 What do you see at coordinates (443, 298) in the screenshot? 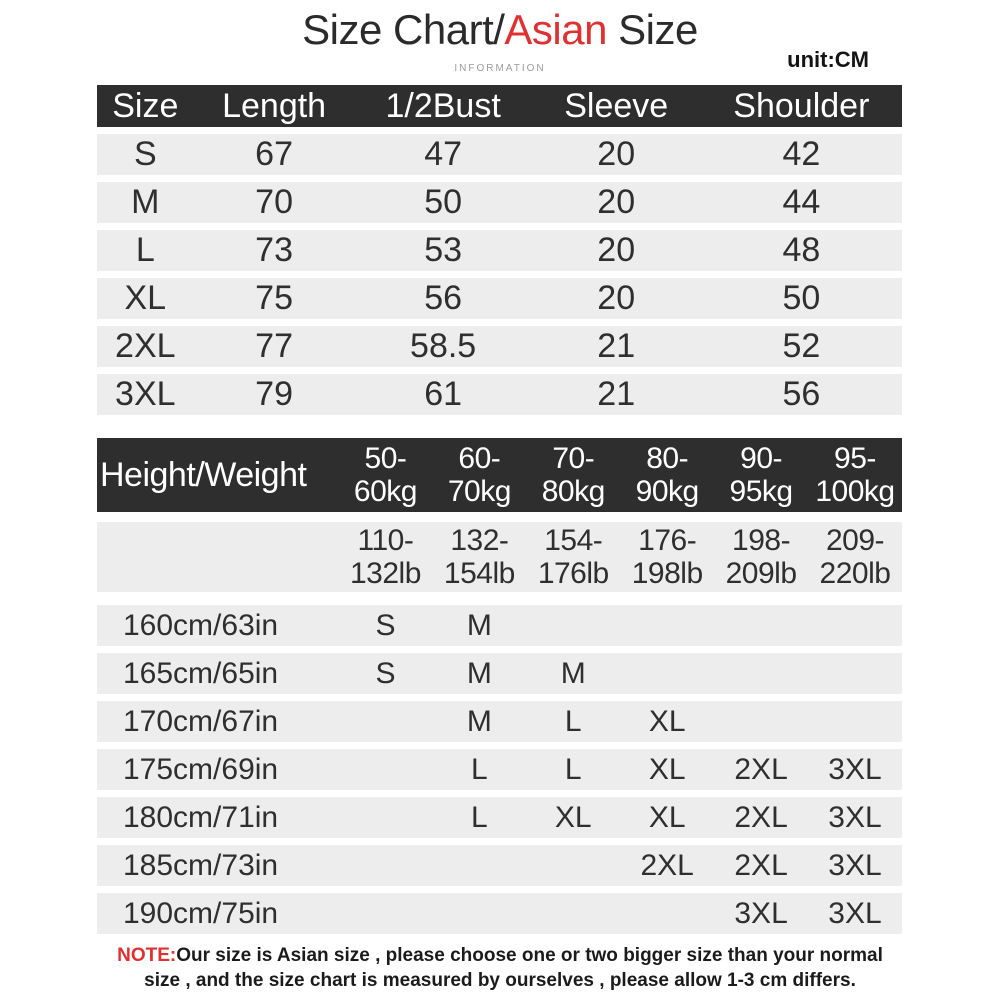
I see `bust-cell: 56` at bounding box center [443, 298].